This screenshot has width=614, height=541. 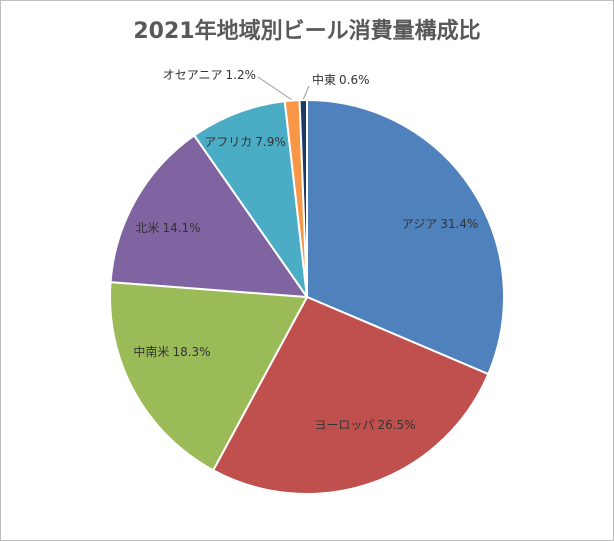 I want to click on data-label: オセアニア 1.2%, so click(x=209, y=75).